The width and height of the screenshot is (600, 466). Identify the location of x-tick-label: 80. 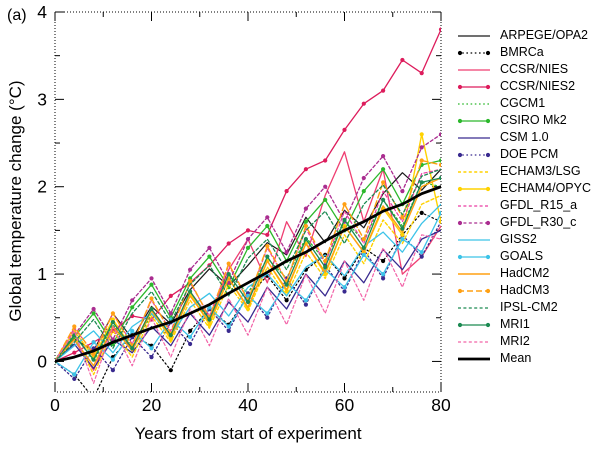
(441, 405).